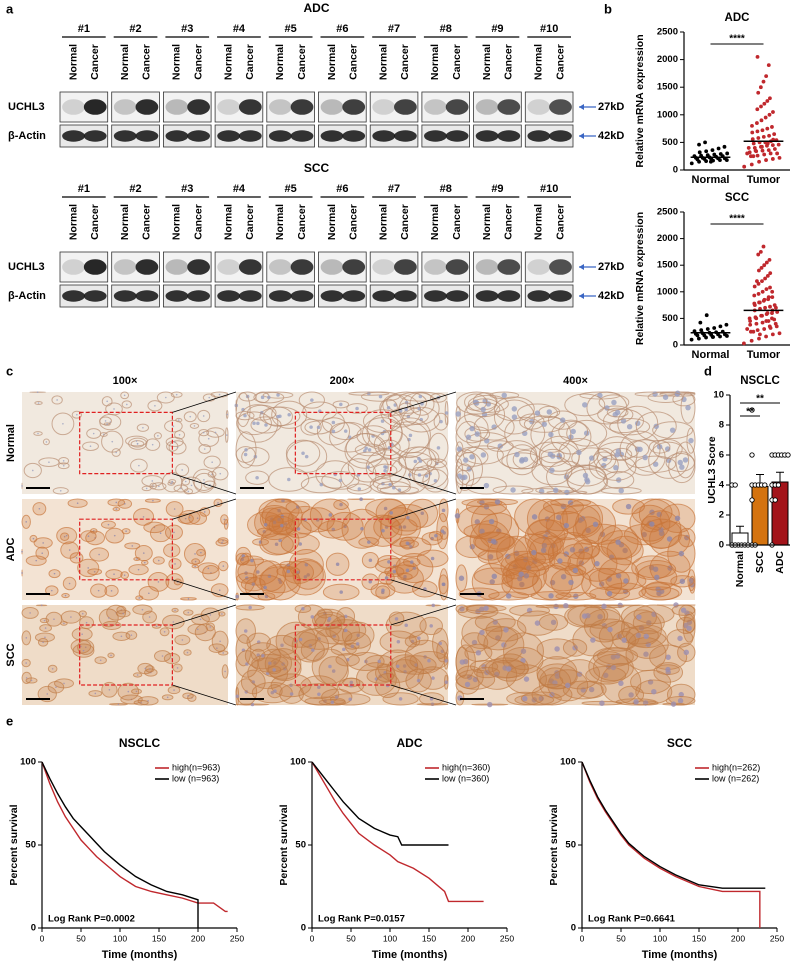  I want to click on y-tick-label: 100, so click(568, 762).